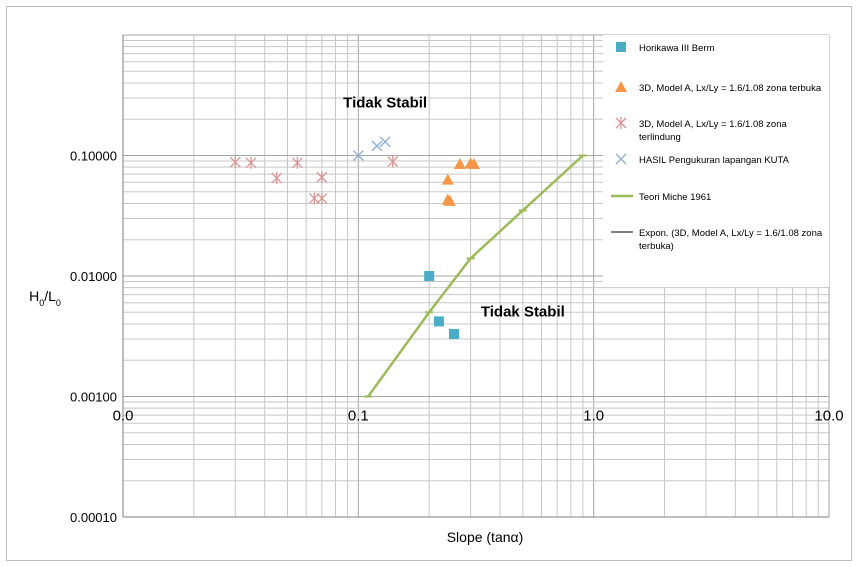 Image resolution: width=860 pixels, height=567 pixels. What do you see at coordinates (93, 517) in the screenshot?
I see `y-tick-label: 0.00010` at bounding box center [93, 517].